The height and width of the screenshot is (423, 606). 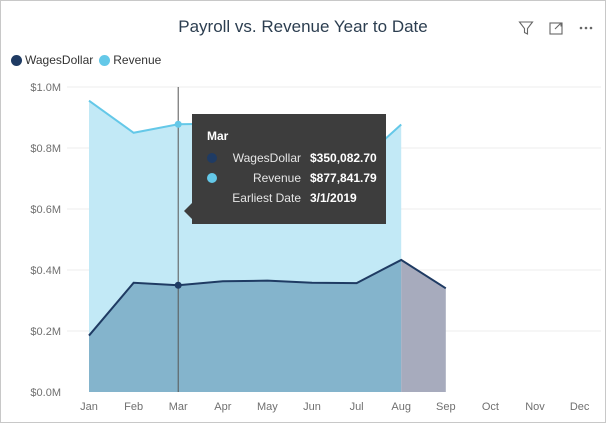 What do you see at coordinates (267, 407) in the screenshot?
I see `x-tick-label: May` at bounding box center [267, 407].